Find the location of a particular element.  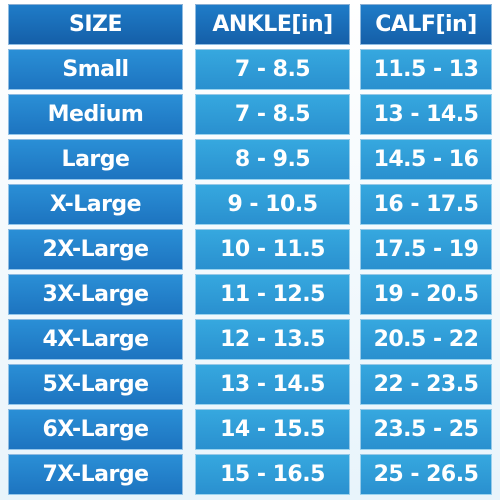

size-cell: Large is located at coordinates (95, 159).